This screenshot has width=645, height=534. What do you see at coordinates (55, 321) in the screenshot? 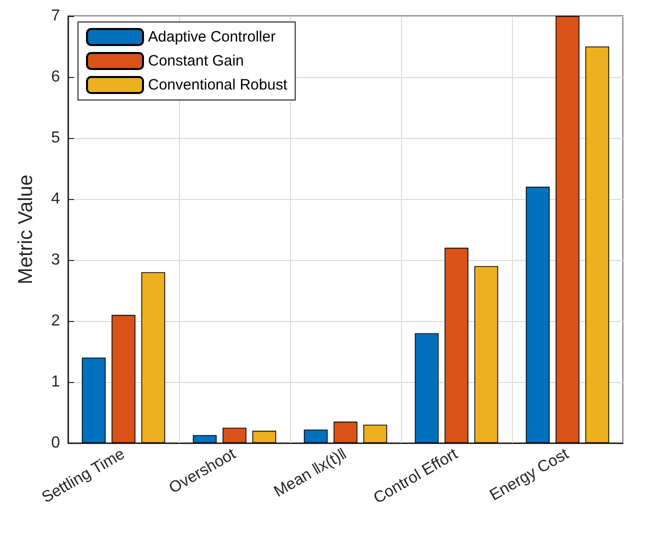
I see `y-tick-label: 2` at bounding box center [55, 321].